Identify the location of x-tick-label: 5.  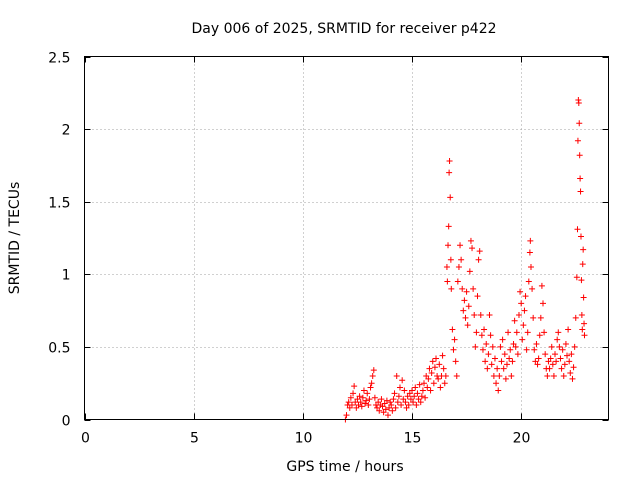
(194, 439).